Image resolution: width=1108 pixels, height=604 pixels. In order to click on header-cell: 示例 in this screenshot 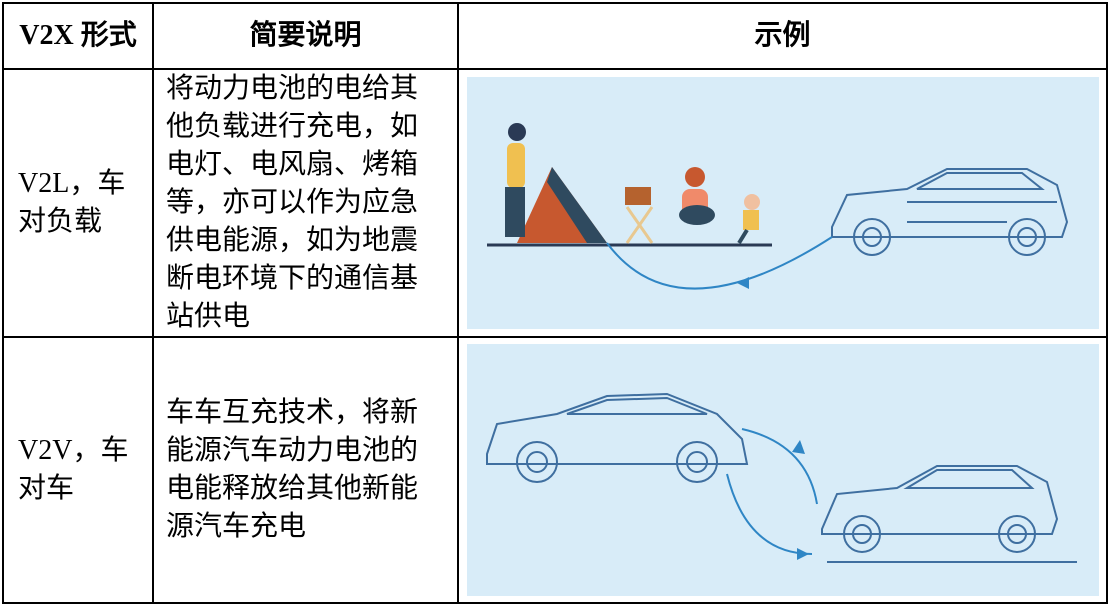, I will do `click(782, 36)`.